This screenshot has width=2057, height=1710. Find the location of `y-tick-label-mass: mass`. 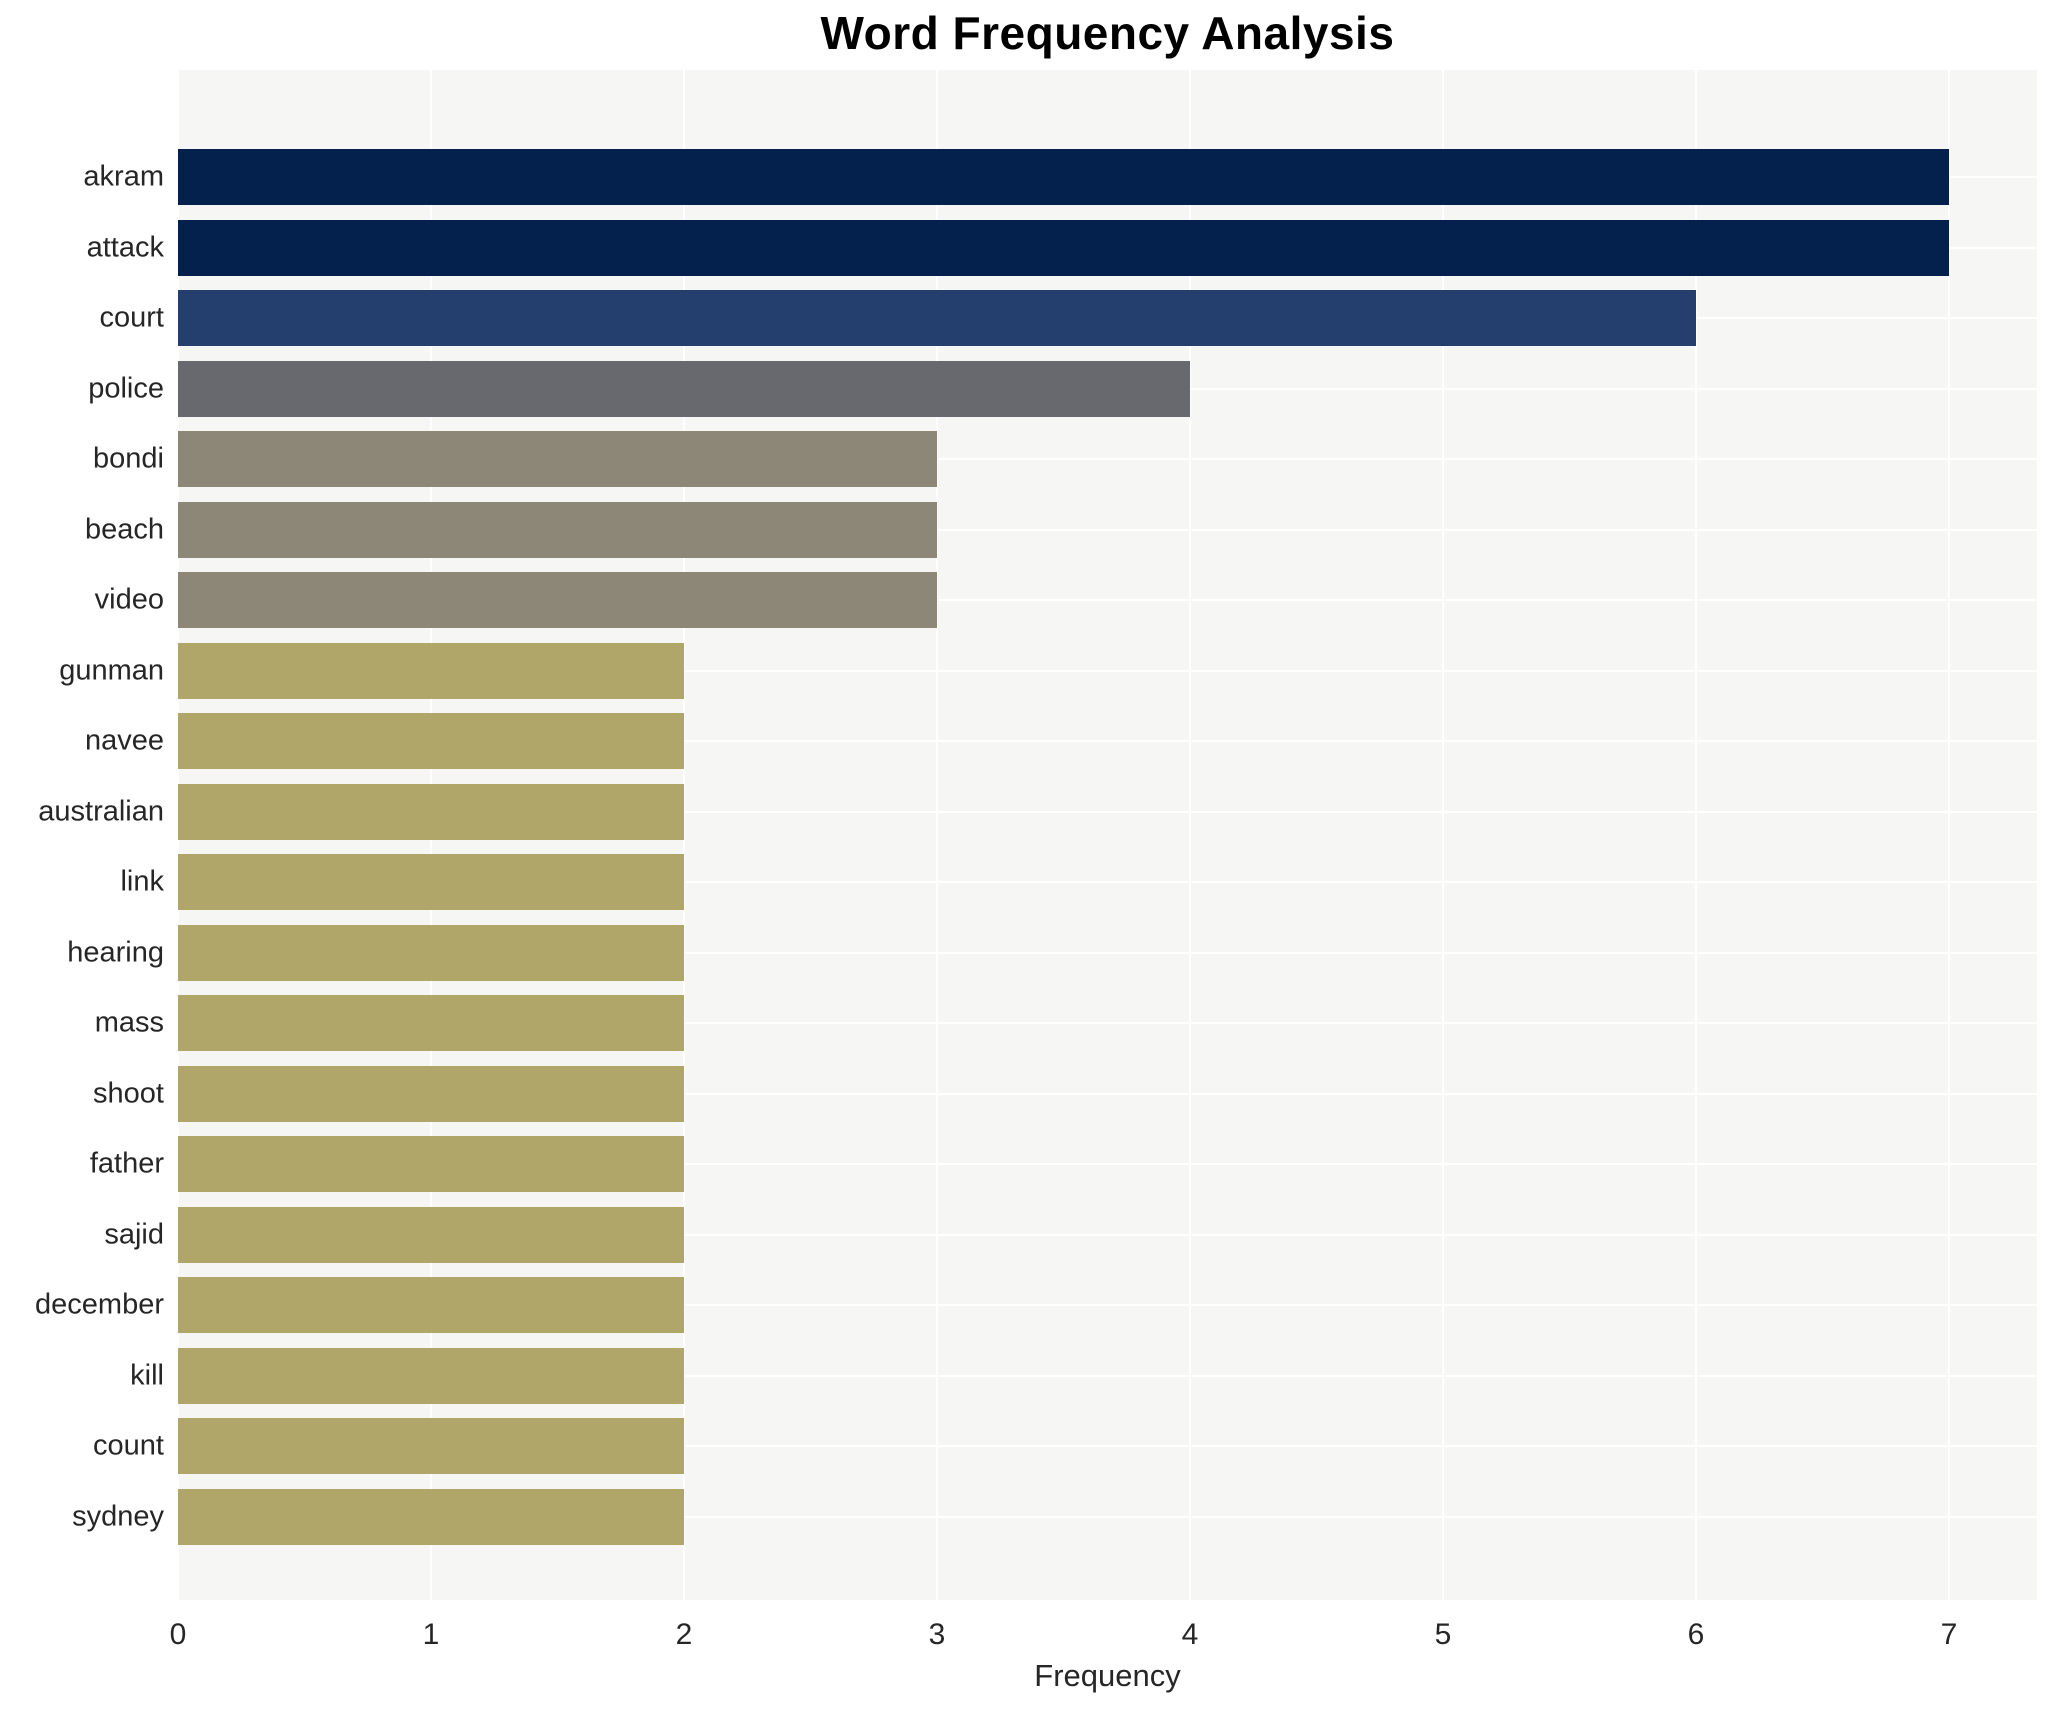

y-tick-label-mass: mass is located at coordinates (129, 1022).